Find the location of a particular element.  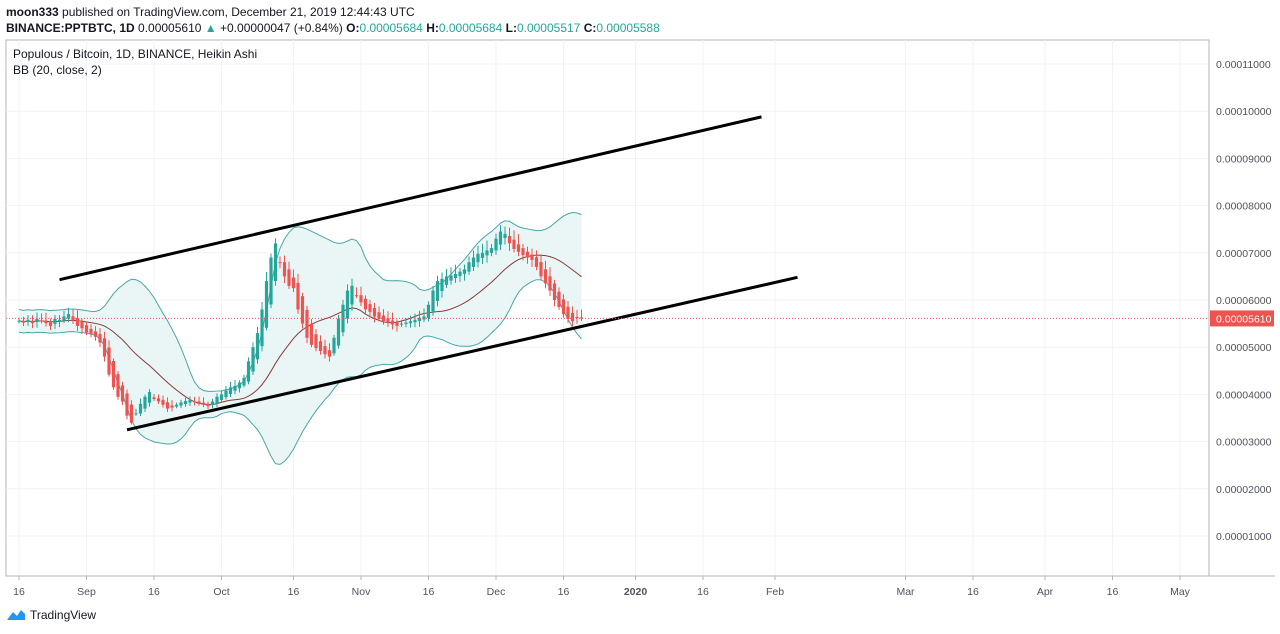

x-tick-label: Dec is located at coordinates (496, 592).